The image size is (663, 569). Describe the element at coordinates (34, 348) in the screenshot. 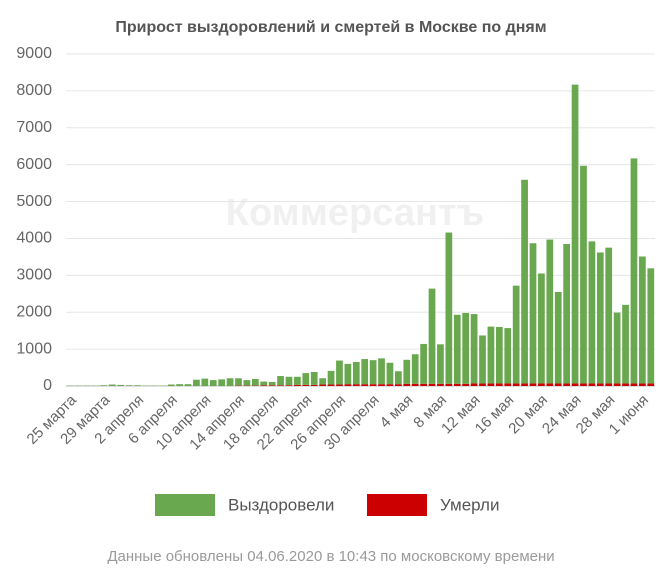

I see `y-tick-label: 1000` at that location.